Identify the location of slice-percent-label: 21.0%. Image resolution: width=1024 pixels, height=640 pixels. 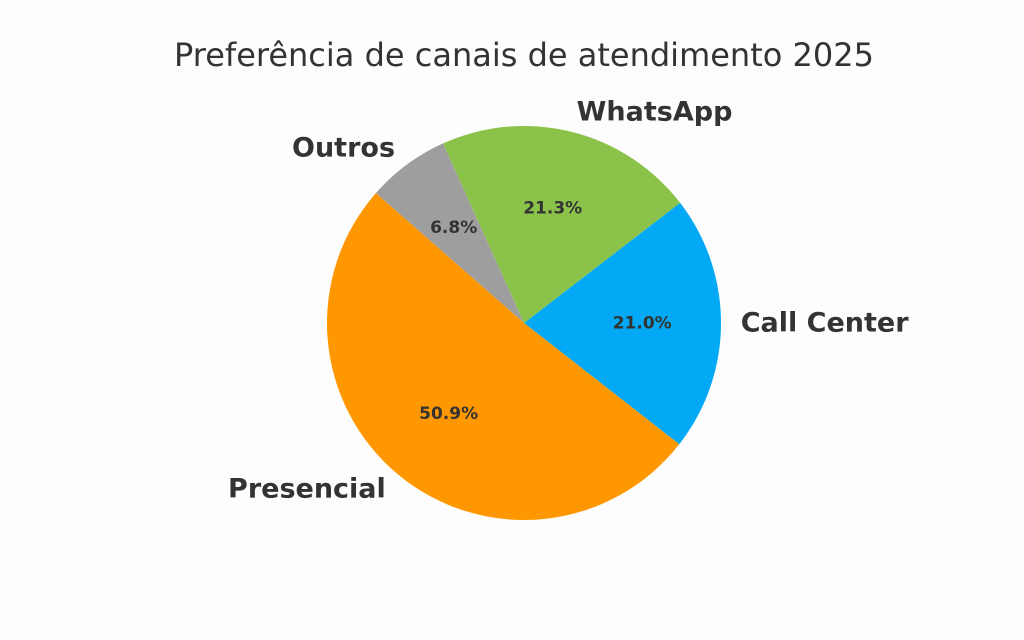
(642, 323).